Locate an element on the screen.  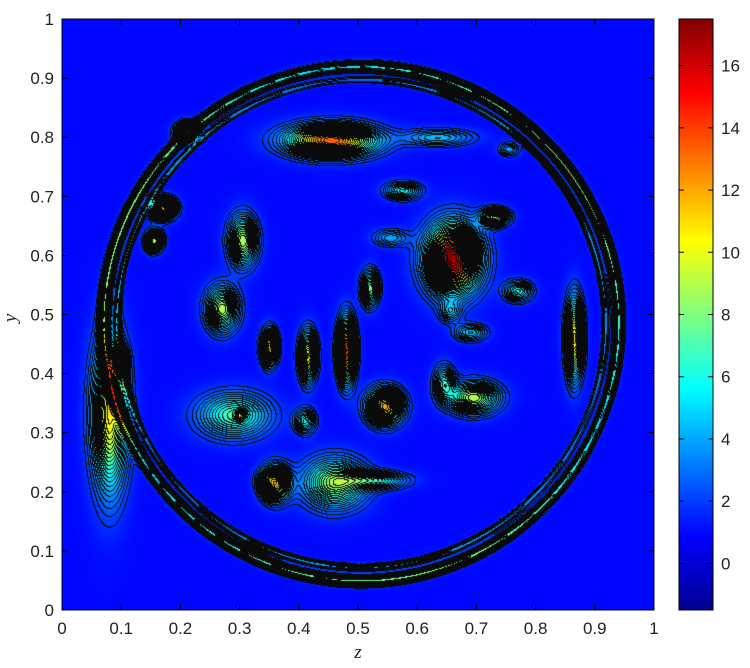
colorbar-tick-label: 14 is located at coordinates (730, 128).